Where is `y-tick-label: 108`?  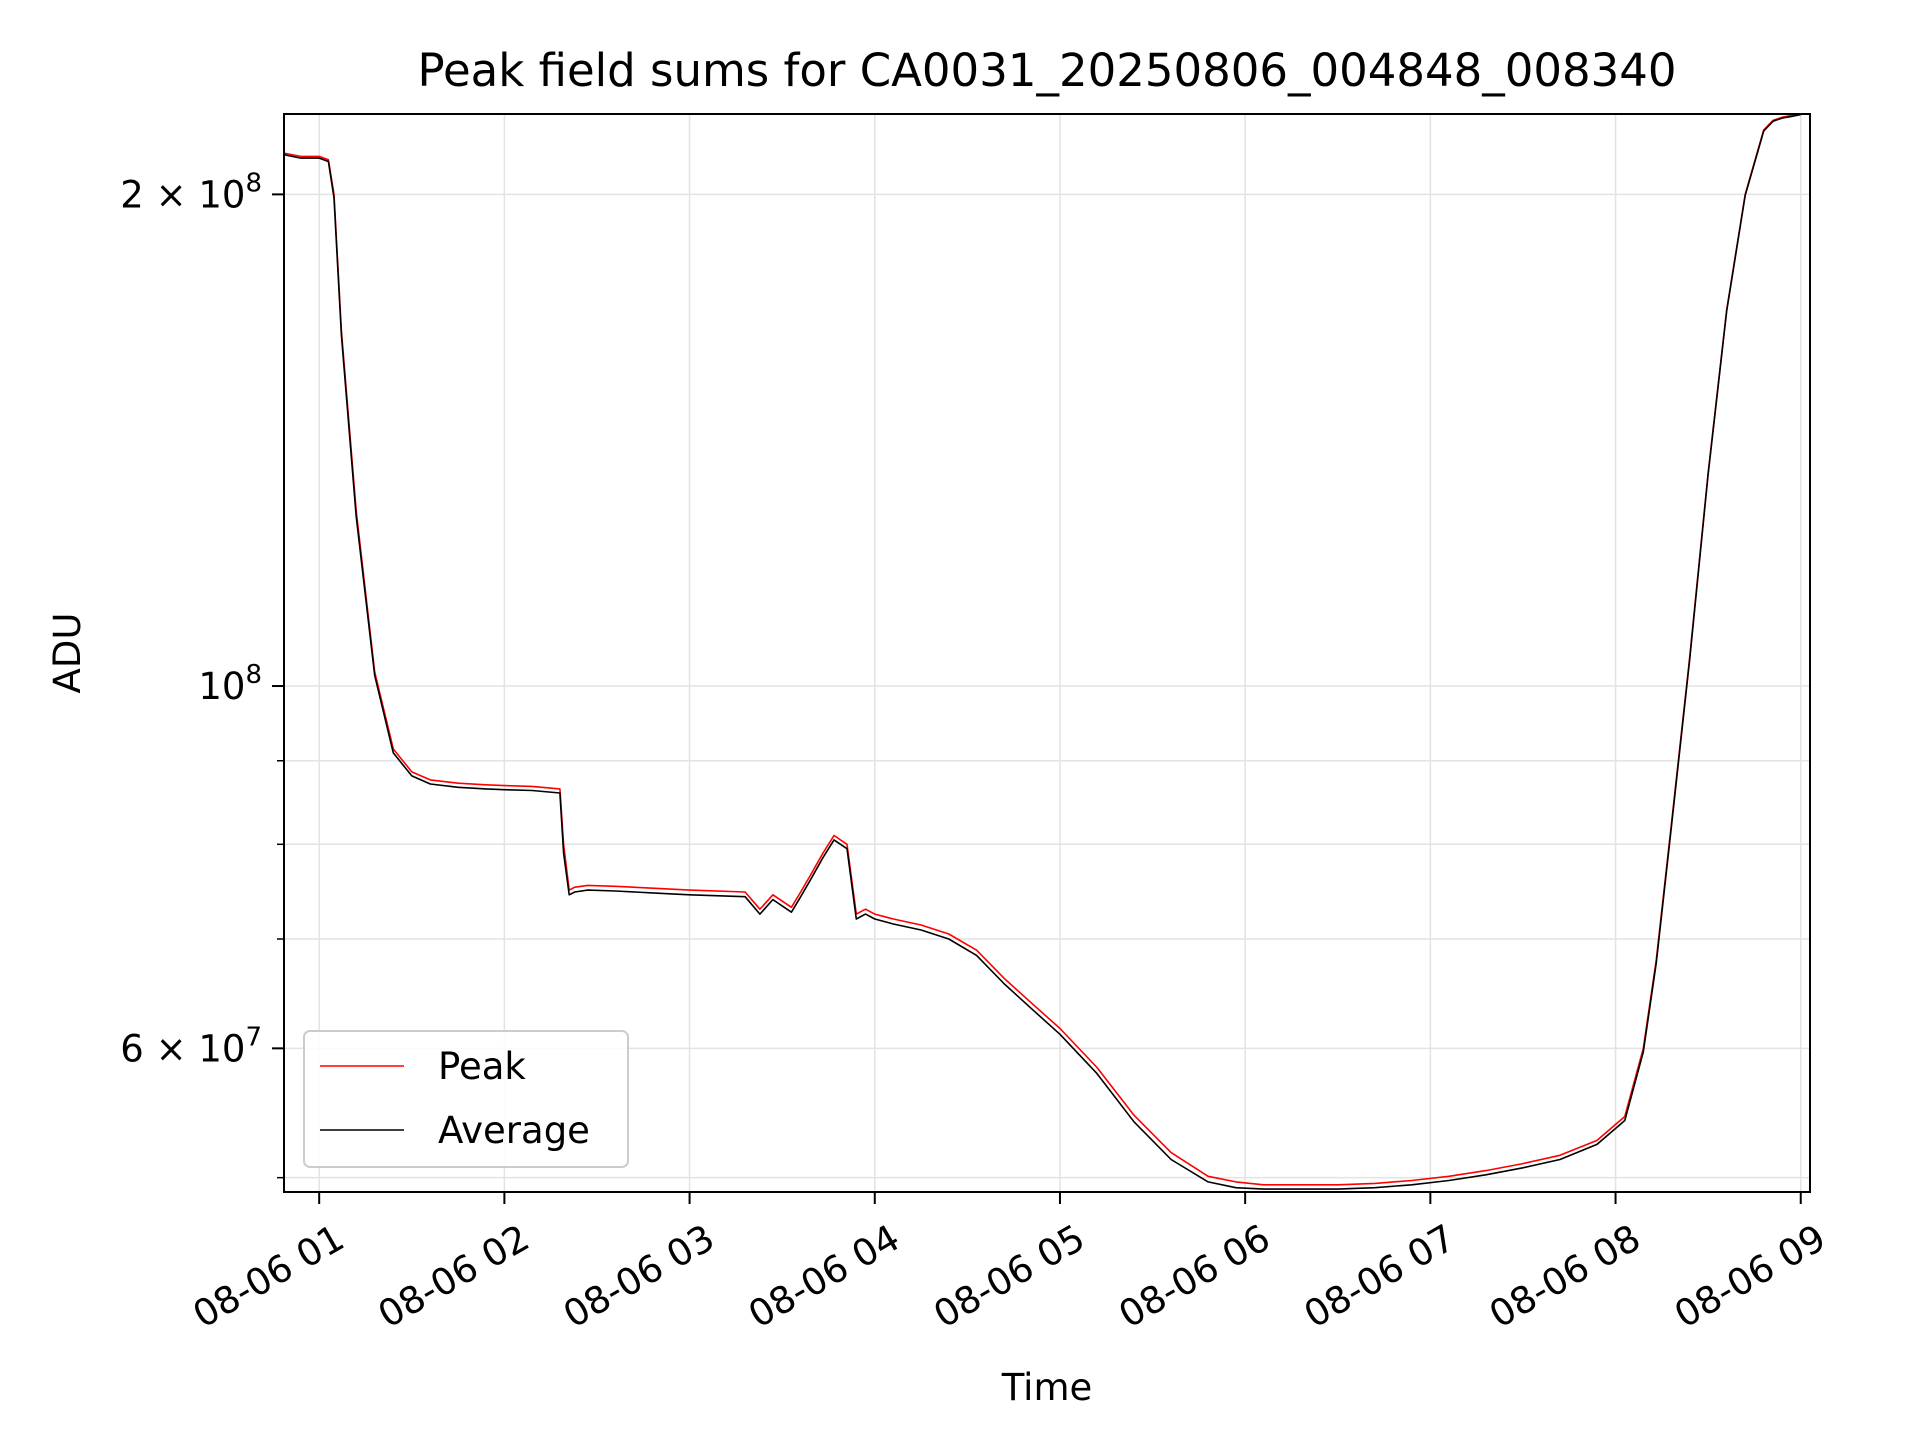 y-tick-label: 108 is located at coordinates (230, 684).